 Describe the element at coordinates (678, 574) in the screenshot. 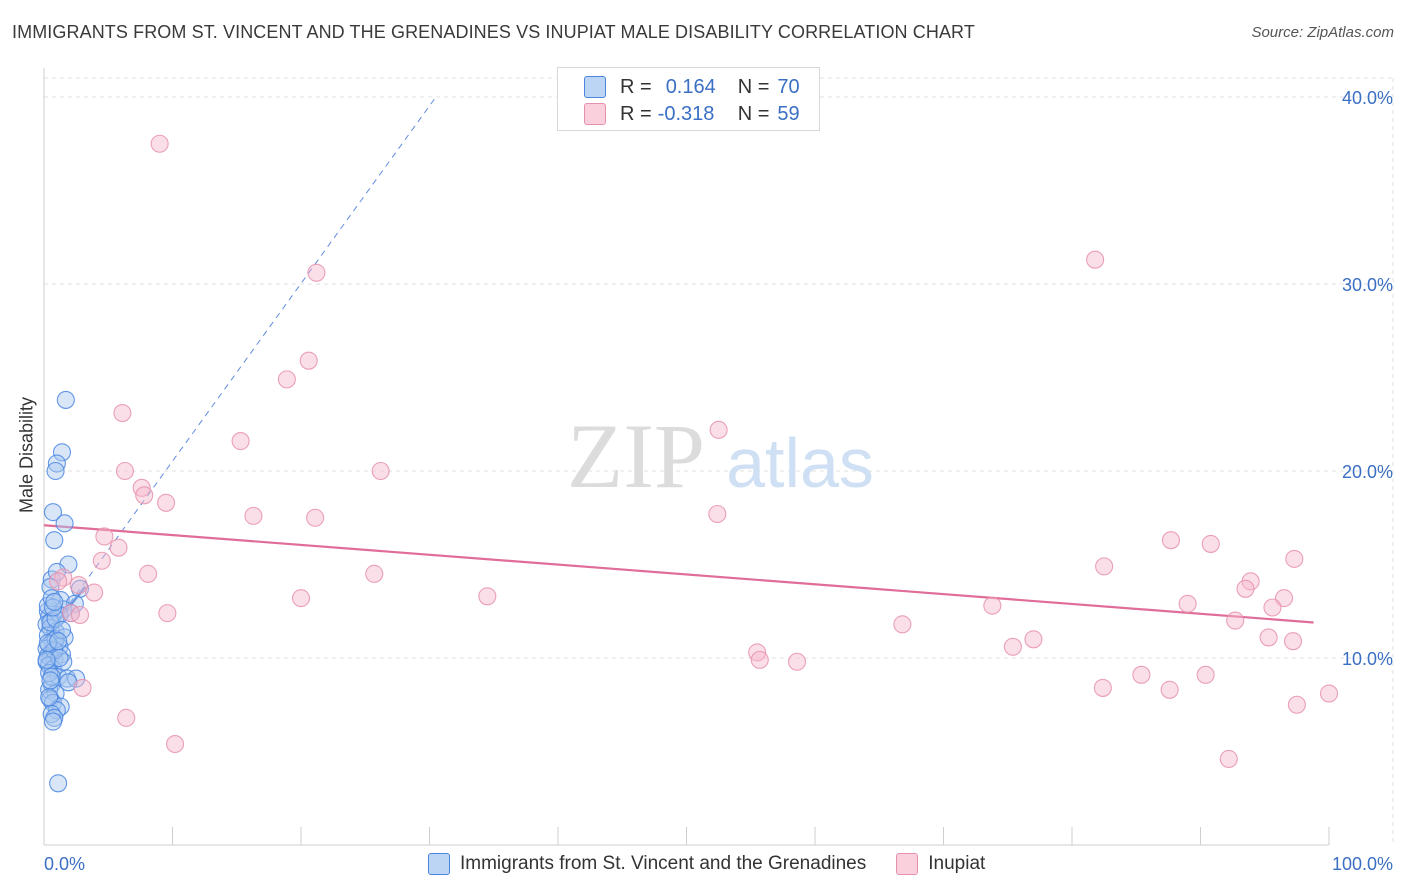

I see `inupiat-trend-line` at that location.